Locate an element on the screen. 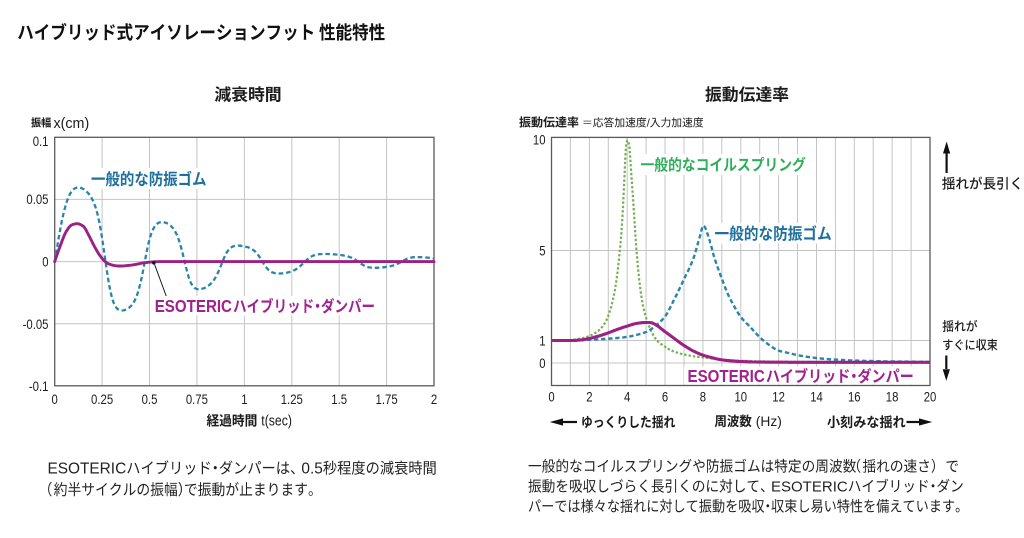 Image resolution: width=1024 pixels, height=538 pixels. svg-text: 4 is located at coordinates (627, 398).